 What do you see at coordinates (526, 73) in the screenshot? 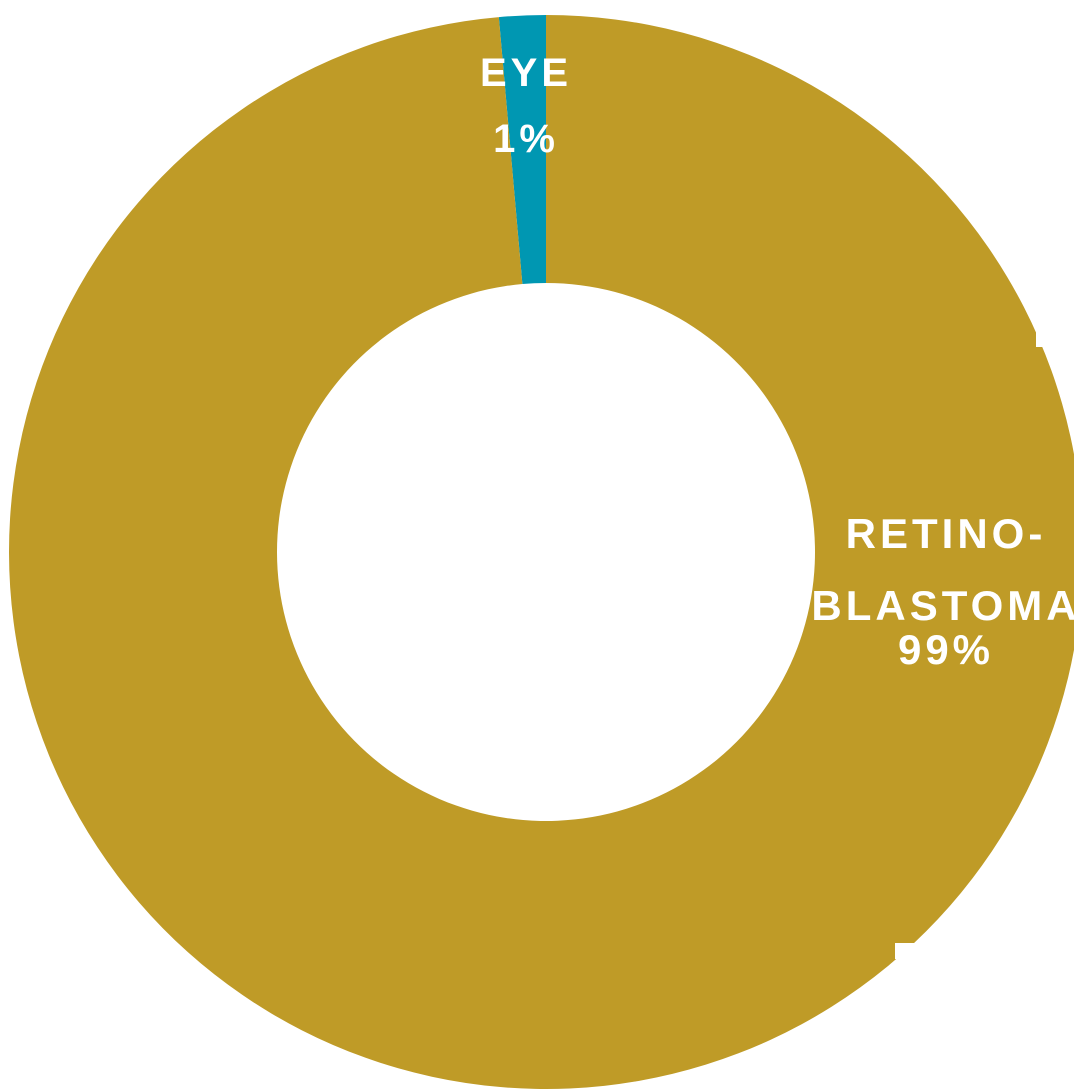
I see `slice-label-eye: EYE` at bounding box center [526, 73].